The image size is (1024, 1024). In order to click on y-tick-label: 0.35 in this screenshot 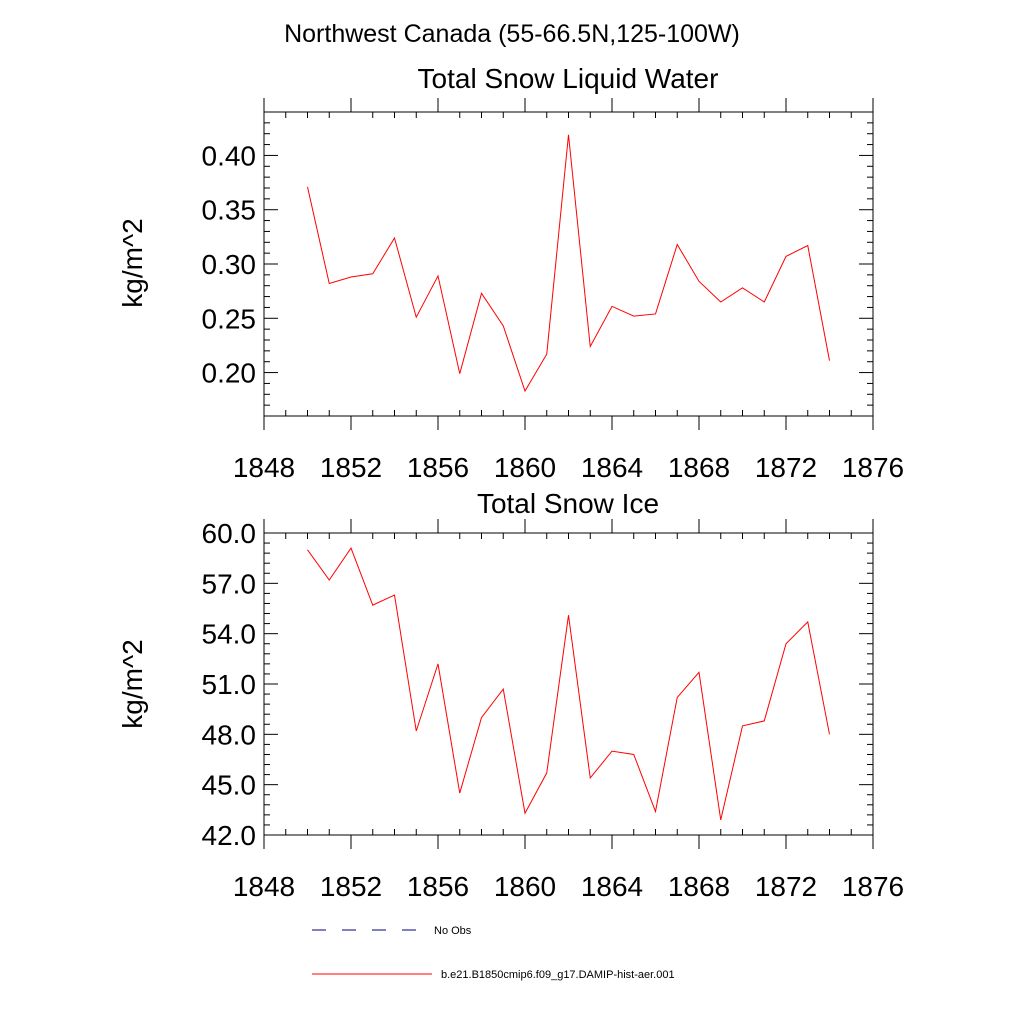, I will do `click(229, 210)`.